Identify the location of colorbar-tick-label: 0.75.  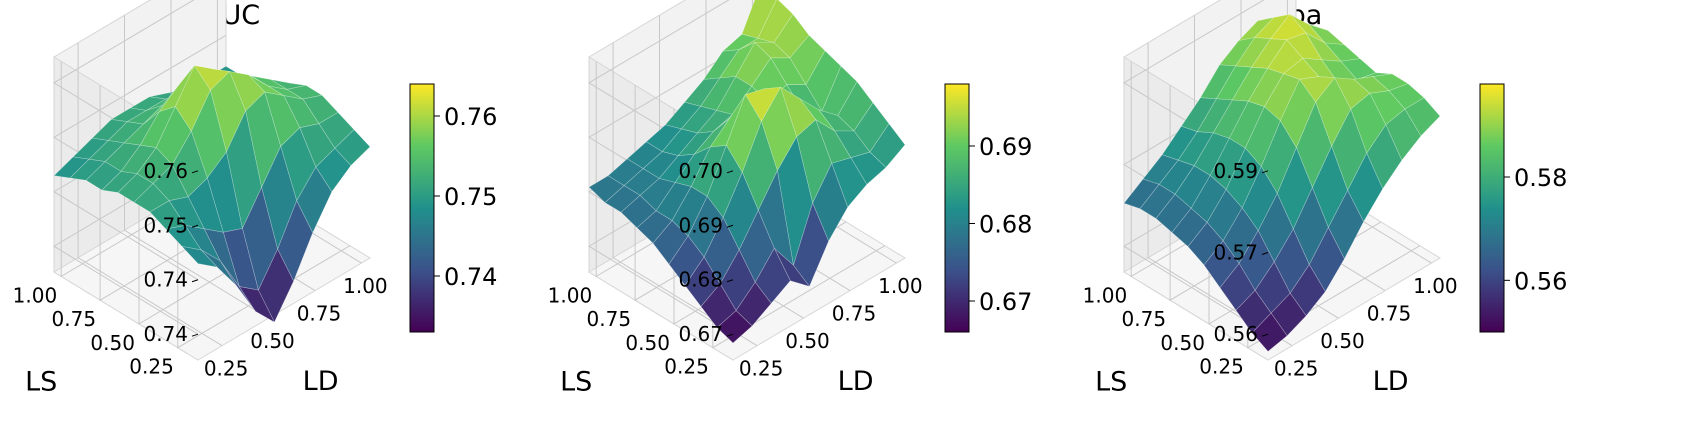
(470, 197).